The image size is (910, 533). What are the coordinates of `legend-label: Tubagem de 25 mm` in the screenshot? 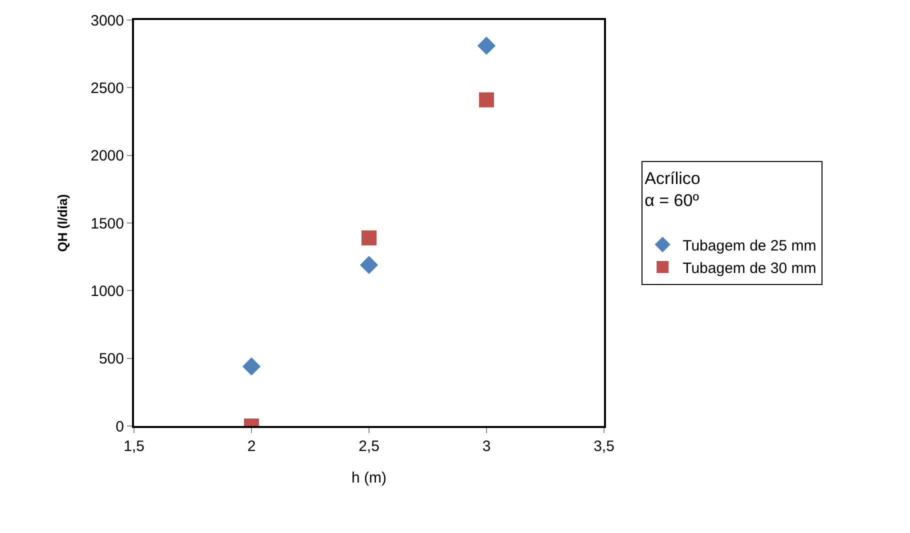 It's located at (749, 245).